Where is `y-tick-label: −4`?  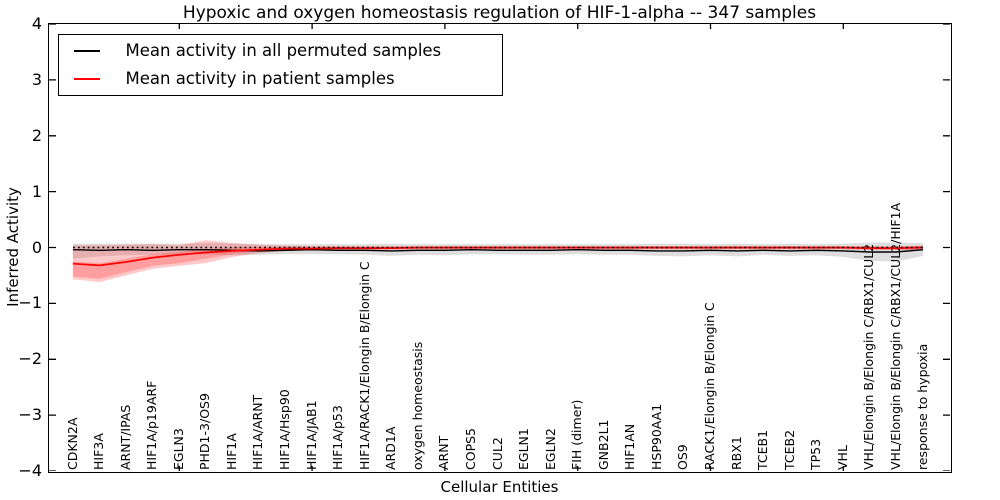 y-tick-label: −4 is located at coordinates (30, 470).